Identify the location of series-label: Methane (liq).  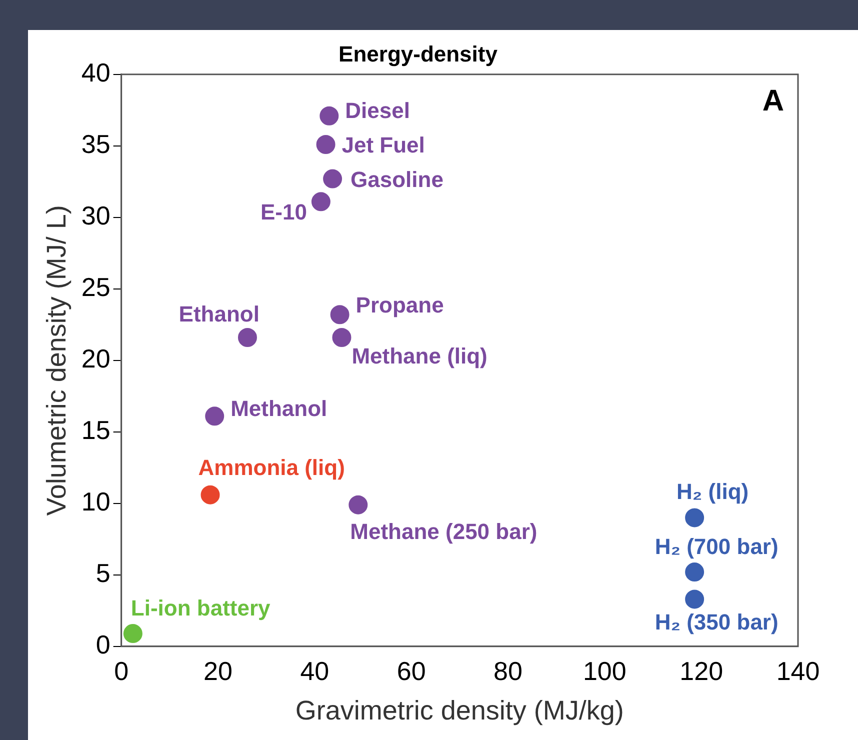
(420, 356).